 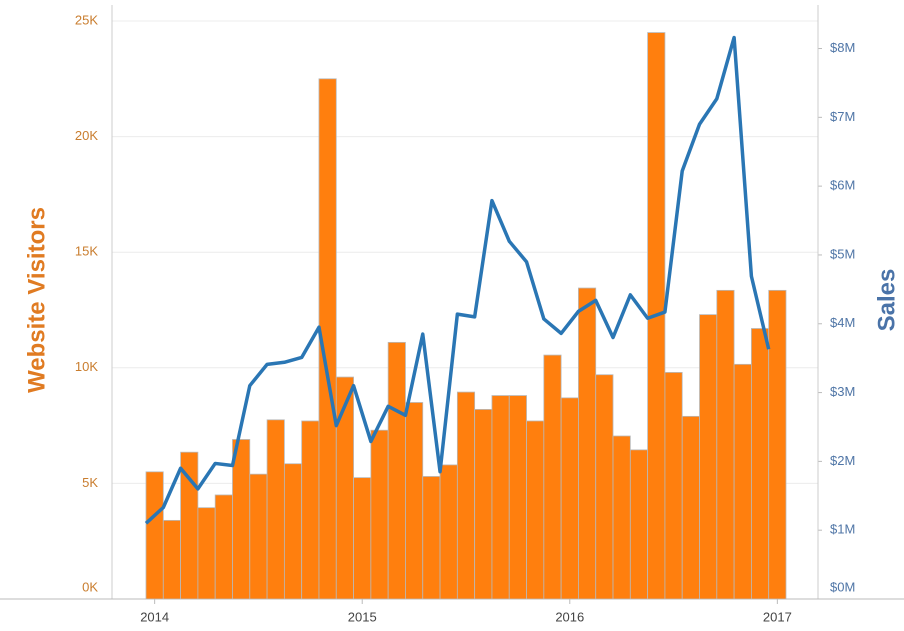 What do you see at coordinates (842, 529) in the screenshot?
I see `y2-tick-label: $1M` at bounding box center [842, 529].